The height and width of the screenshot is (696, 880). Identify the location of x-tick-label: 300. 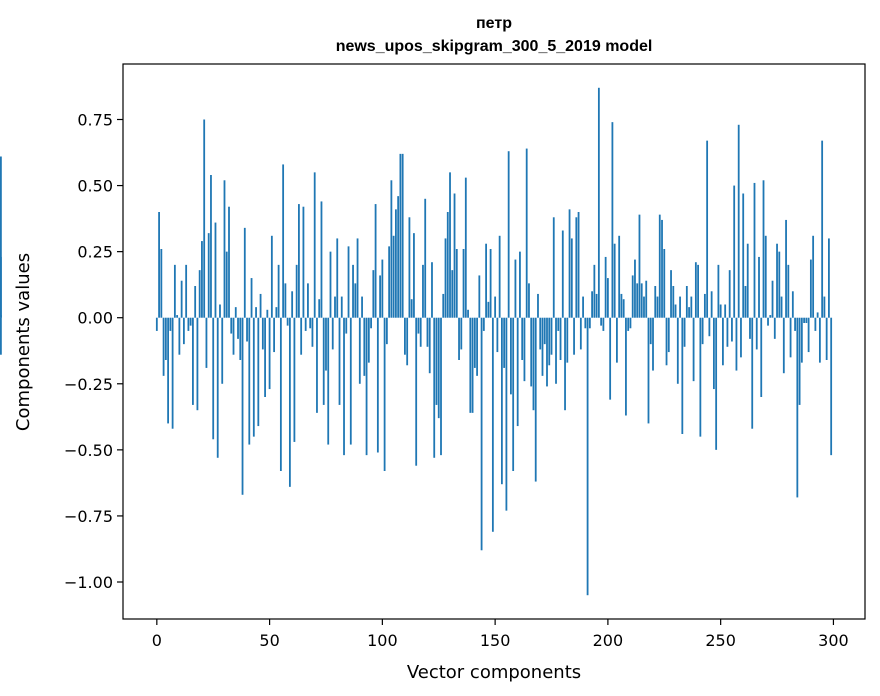
(833, 640).